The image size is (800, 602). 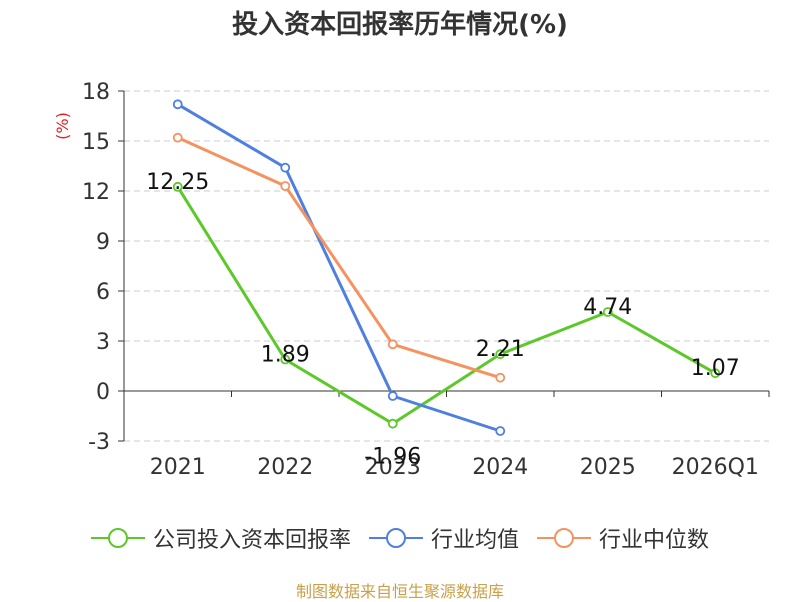 I want to click on y-tick-label: 12, so click(x=96, y=192).